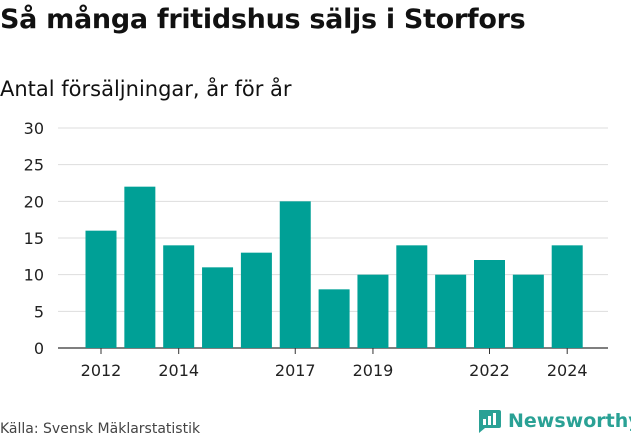  Describe the element at coordinates (569, 421) in the screenshot. I see `brand-name: Newsworthy` at that location.